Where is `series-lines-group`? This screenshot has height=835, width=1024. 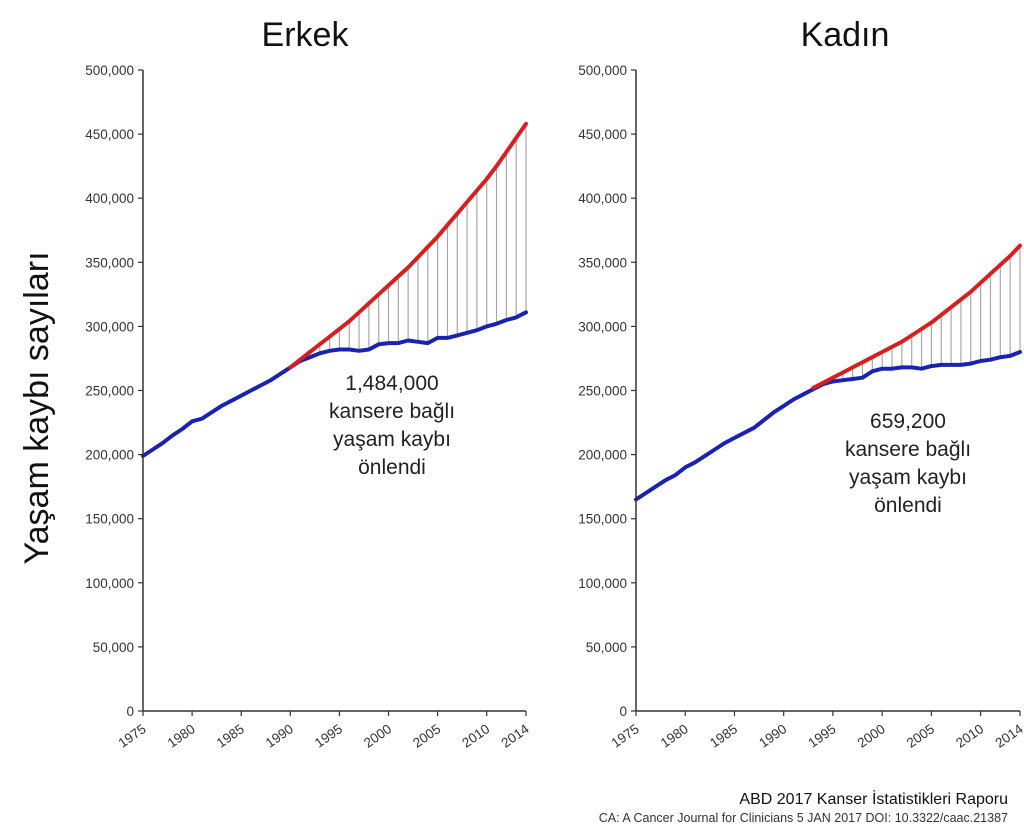 series-lines-group is located at coordinates (828, 372).